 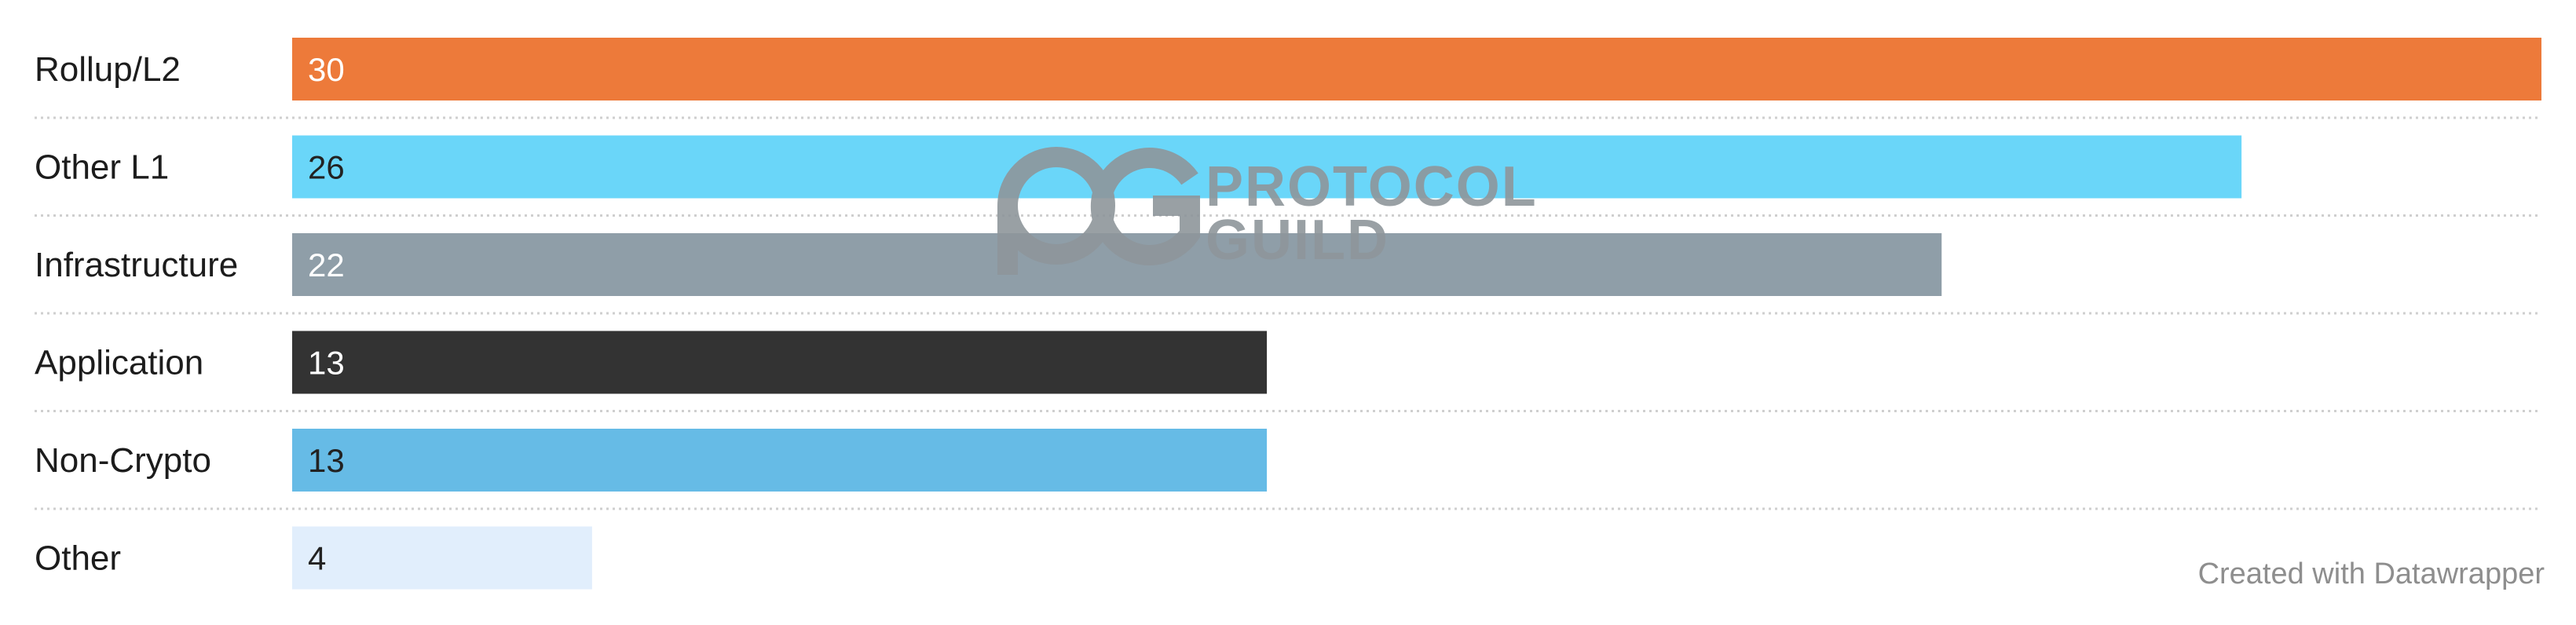 I want to click on bar-value-label: 30, so click(x=326, y=70).